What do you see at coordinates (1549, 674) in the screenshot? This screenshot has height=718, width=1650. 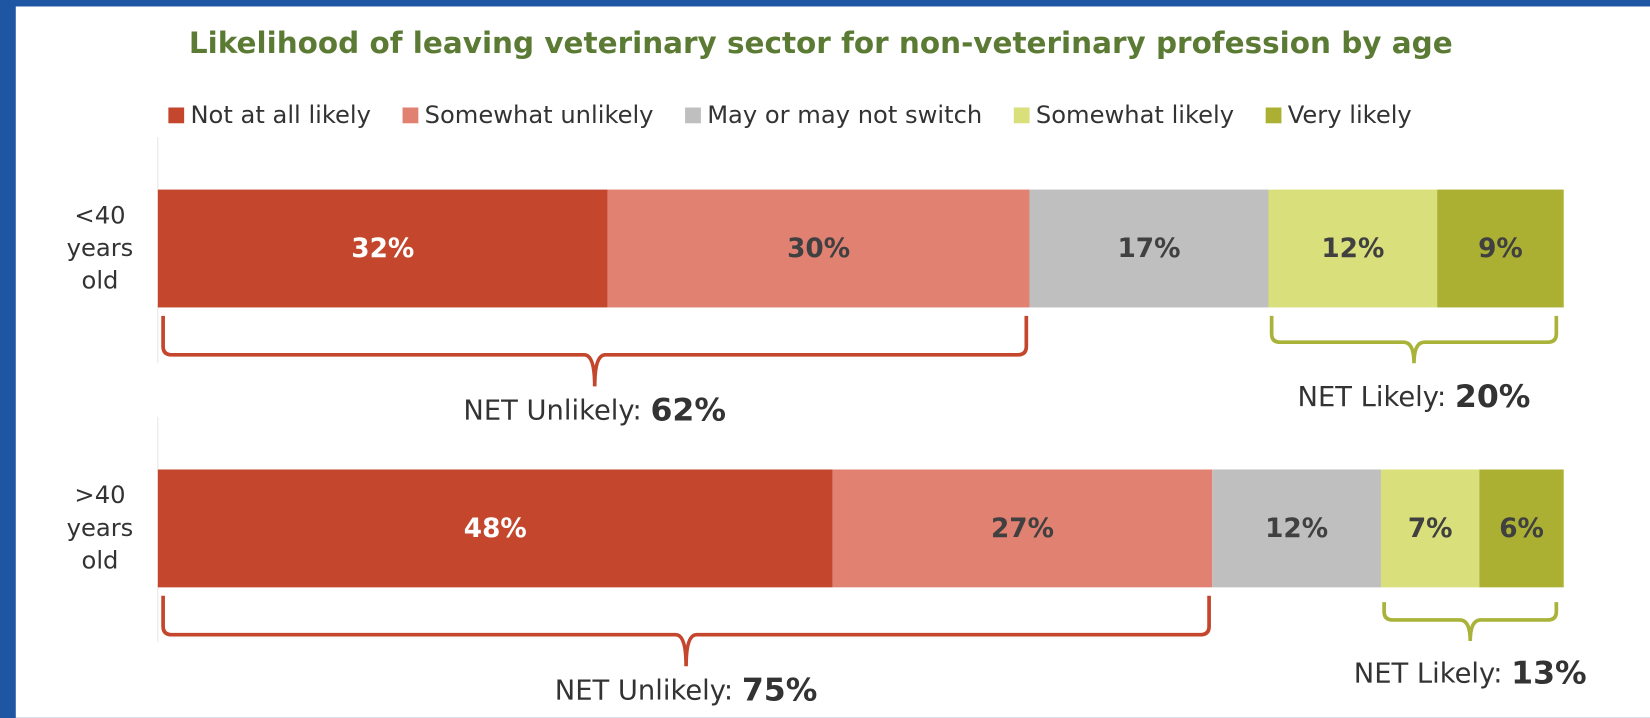 I see `net-label-value: 13%` at bounding box center [1549, 674].